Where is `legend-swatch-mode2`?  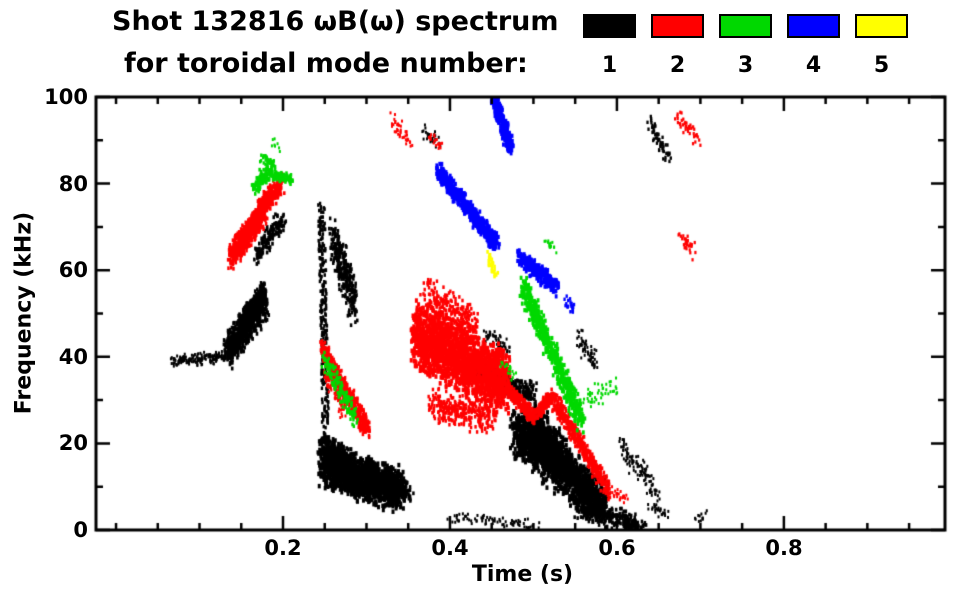
legend-swatch-mode2 is located at coordinates (677, 26).